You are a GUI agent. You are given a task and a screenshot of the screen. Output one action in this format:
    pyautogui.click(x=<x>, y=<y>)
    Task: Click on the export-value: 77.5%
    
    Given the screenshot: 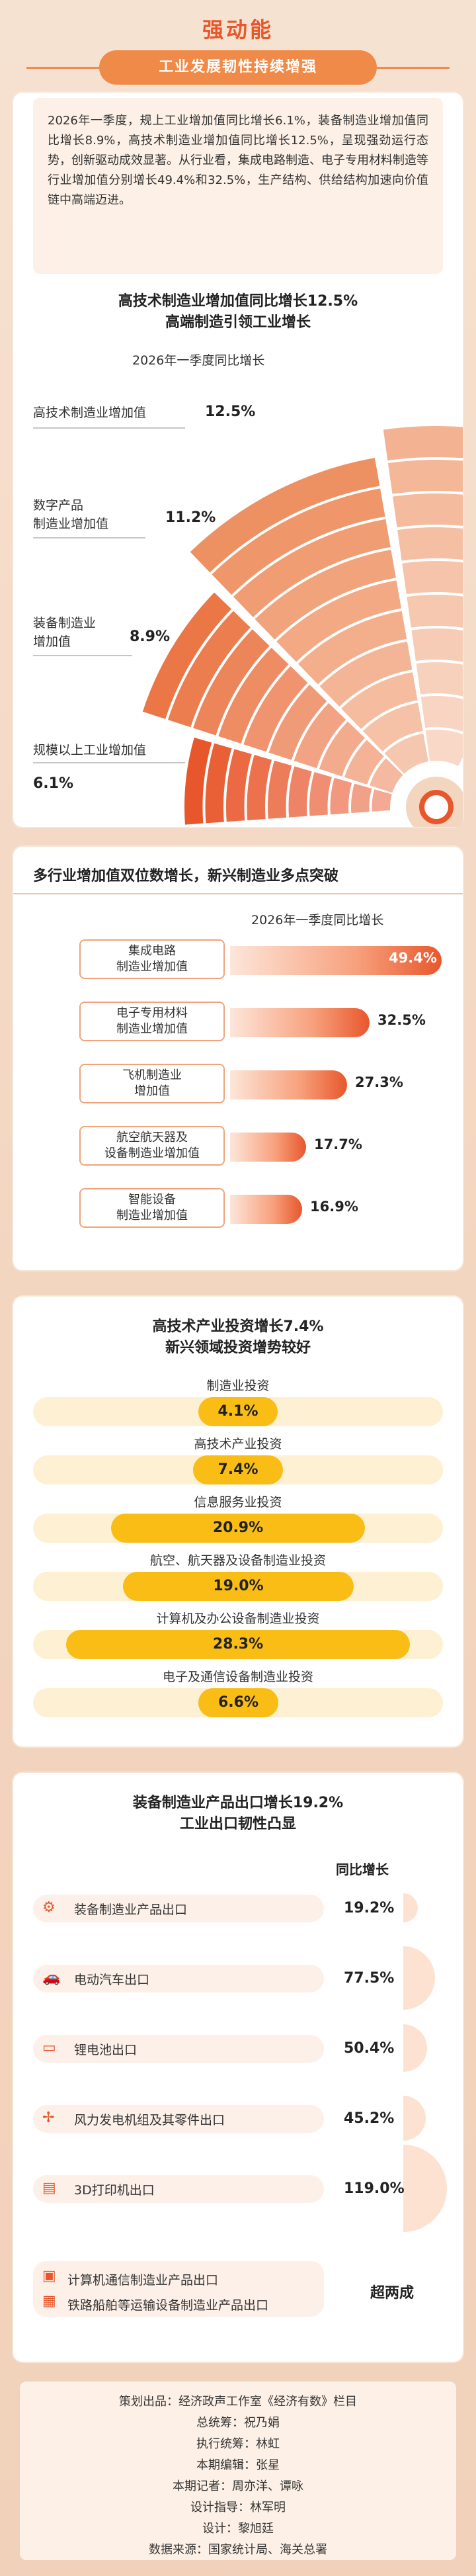 What is the action you would take?
    pyautogui.click(x=369, y=1978)
    